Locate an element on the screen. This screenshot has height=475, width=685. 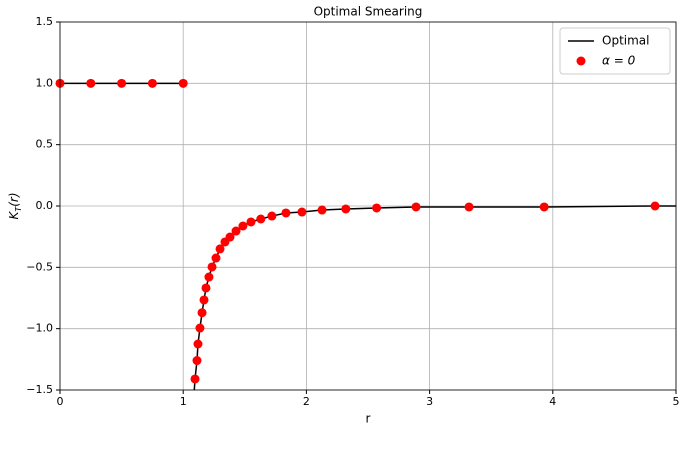
x-tick-label: 3 is located at coordinates (429, 401).